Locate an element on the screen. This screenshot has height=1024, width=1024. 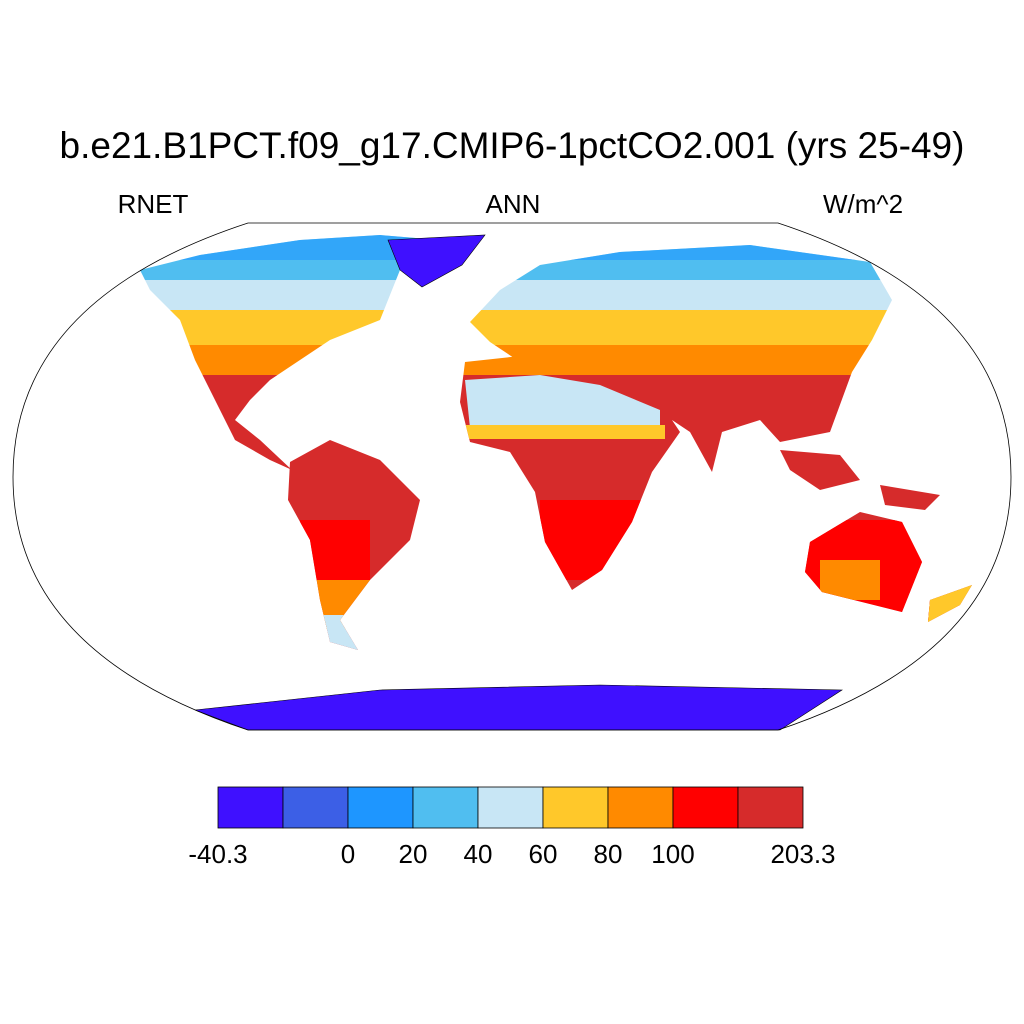
right-string: W/m^2 is located at coordinates (863, 204).